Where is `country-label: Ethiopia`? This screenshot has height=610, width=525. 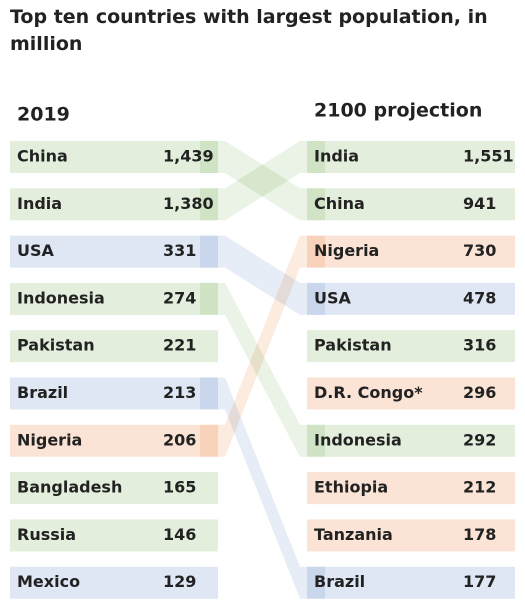 country-label: Ethiopia is located at coordinates (351, 487).